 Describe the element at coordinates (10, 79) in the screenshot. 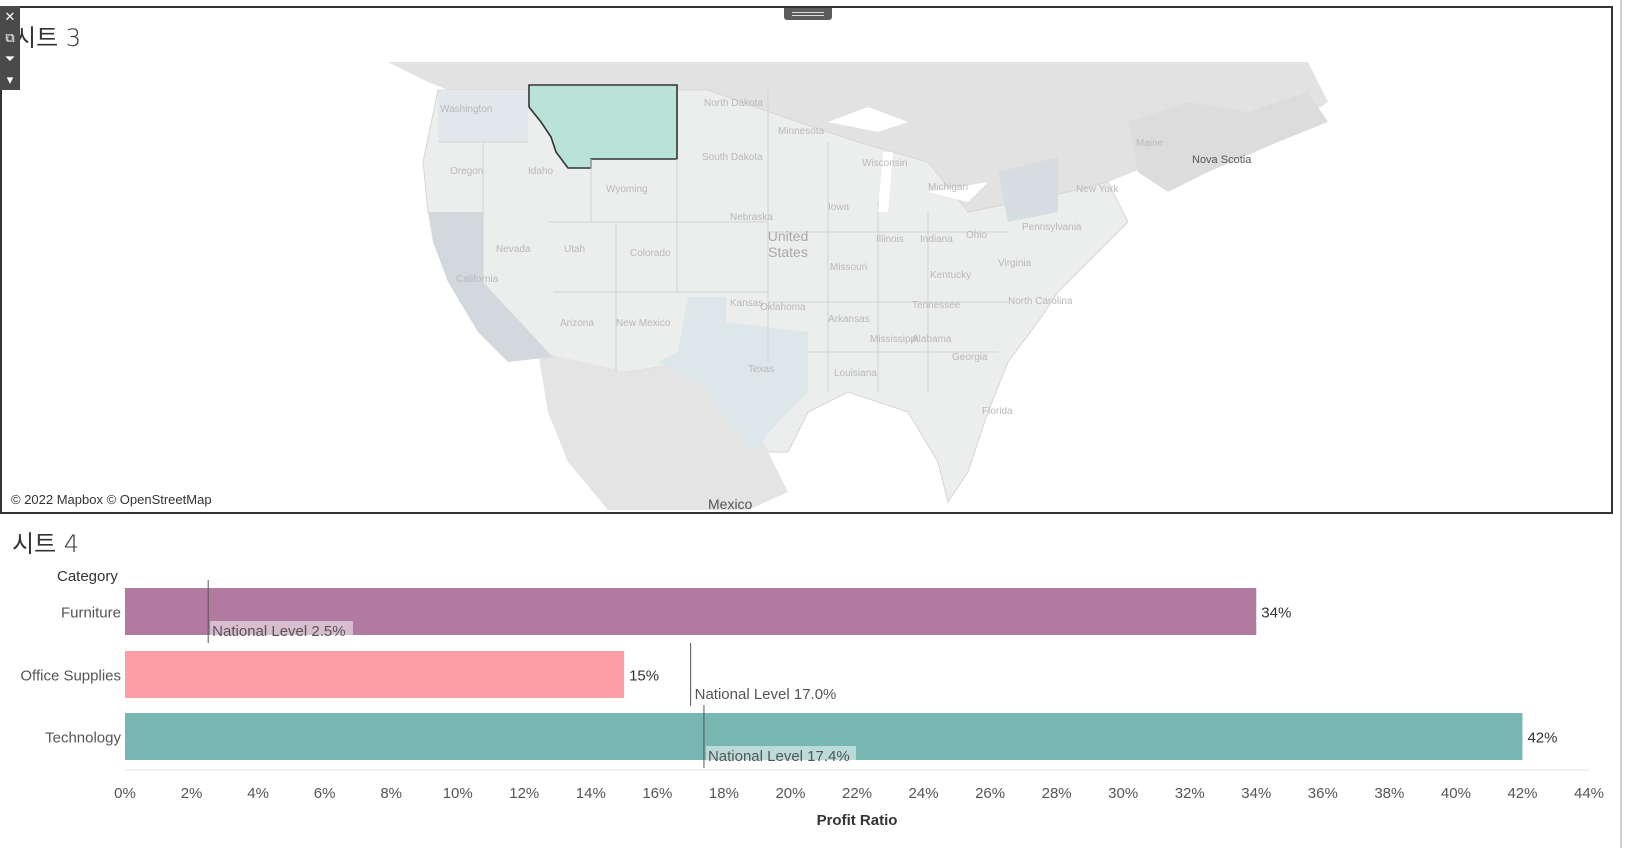

I see `dropdown-icon: ▾` at that location.